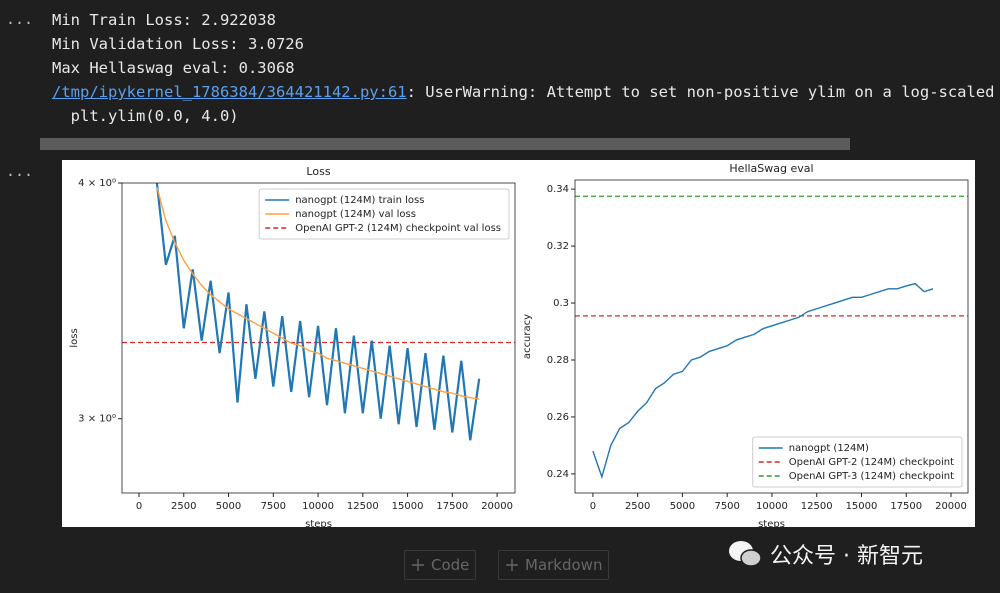  Describe the element at coordinates (445, 144) in the screenshot. I see `scrollbar` at that location.